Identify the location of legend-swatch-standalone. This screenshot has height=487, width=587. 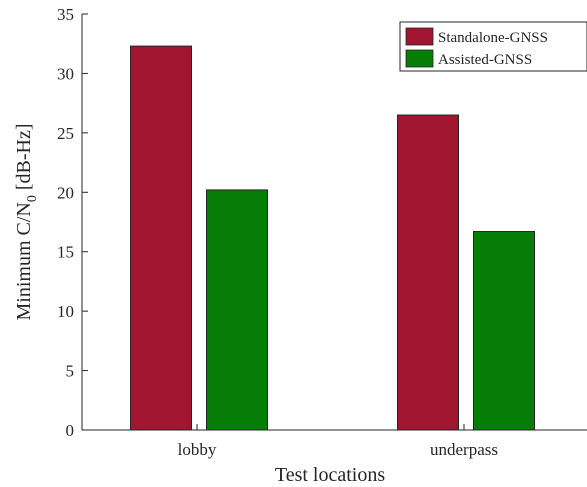
(419, 36).